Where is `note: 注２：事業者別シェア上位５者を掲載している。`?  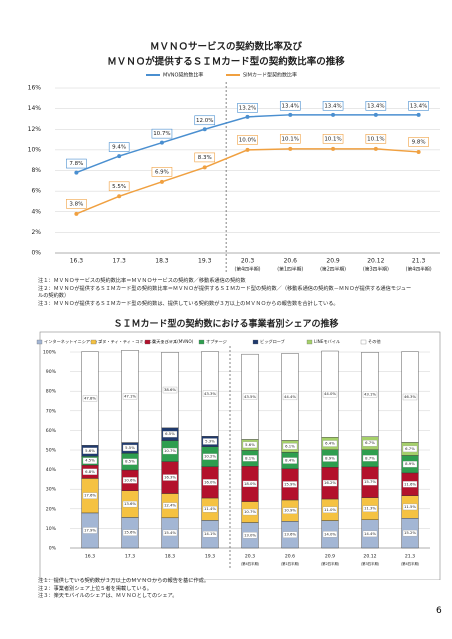
note: 注２：事業者別シェア上位５者を掲載している。 is located at coordinates (95, 588).